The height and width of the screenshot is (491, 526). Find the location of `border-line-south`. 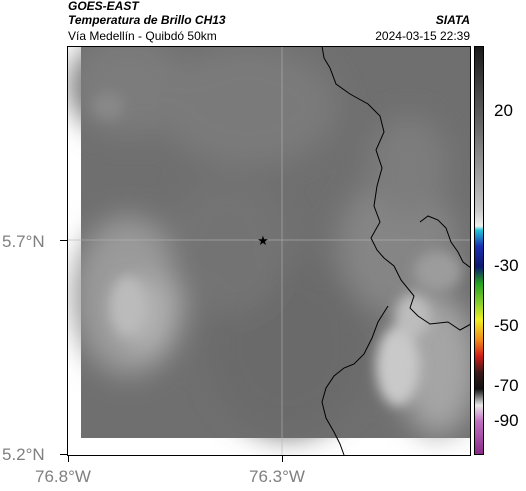

border-line-south is located at coordinates (355, 380).